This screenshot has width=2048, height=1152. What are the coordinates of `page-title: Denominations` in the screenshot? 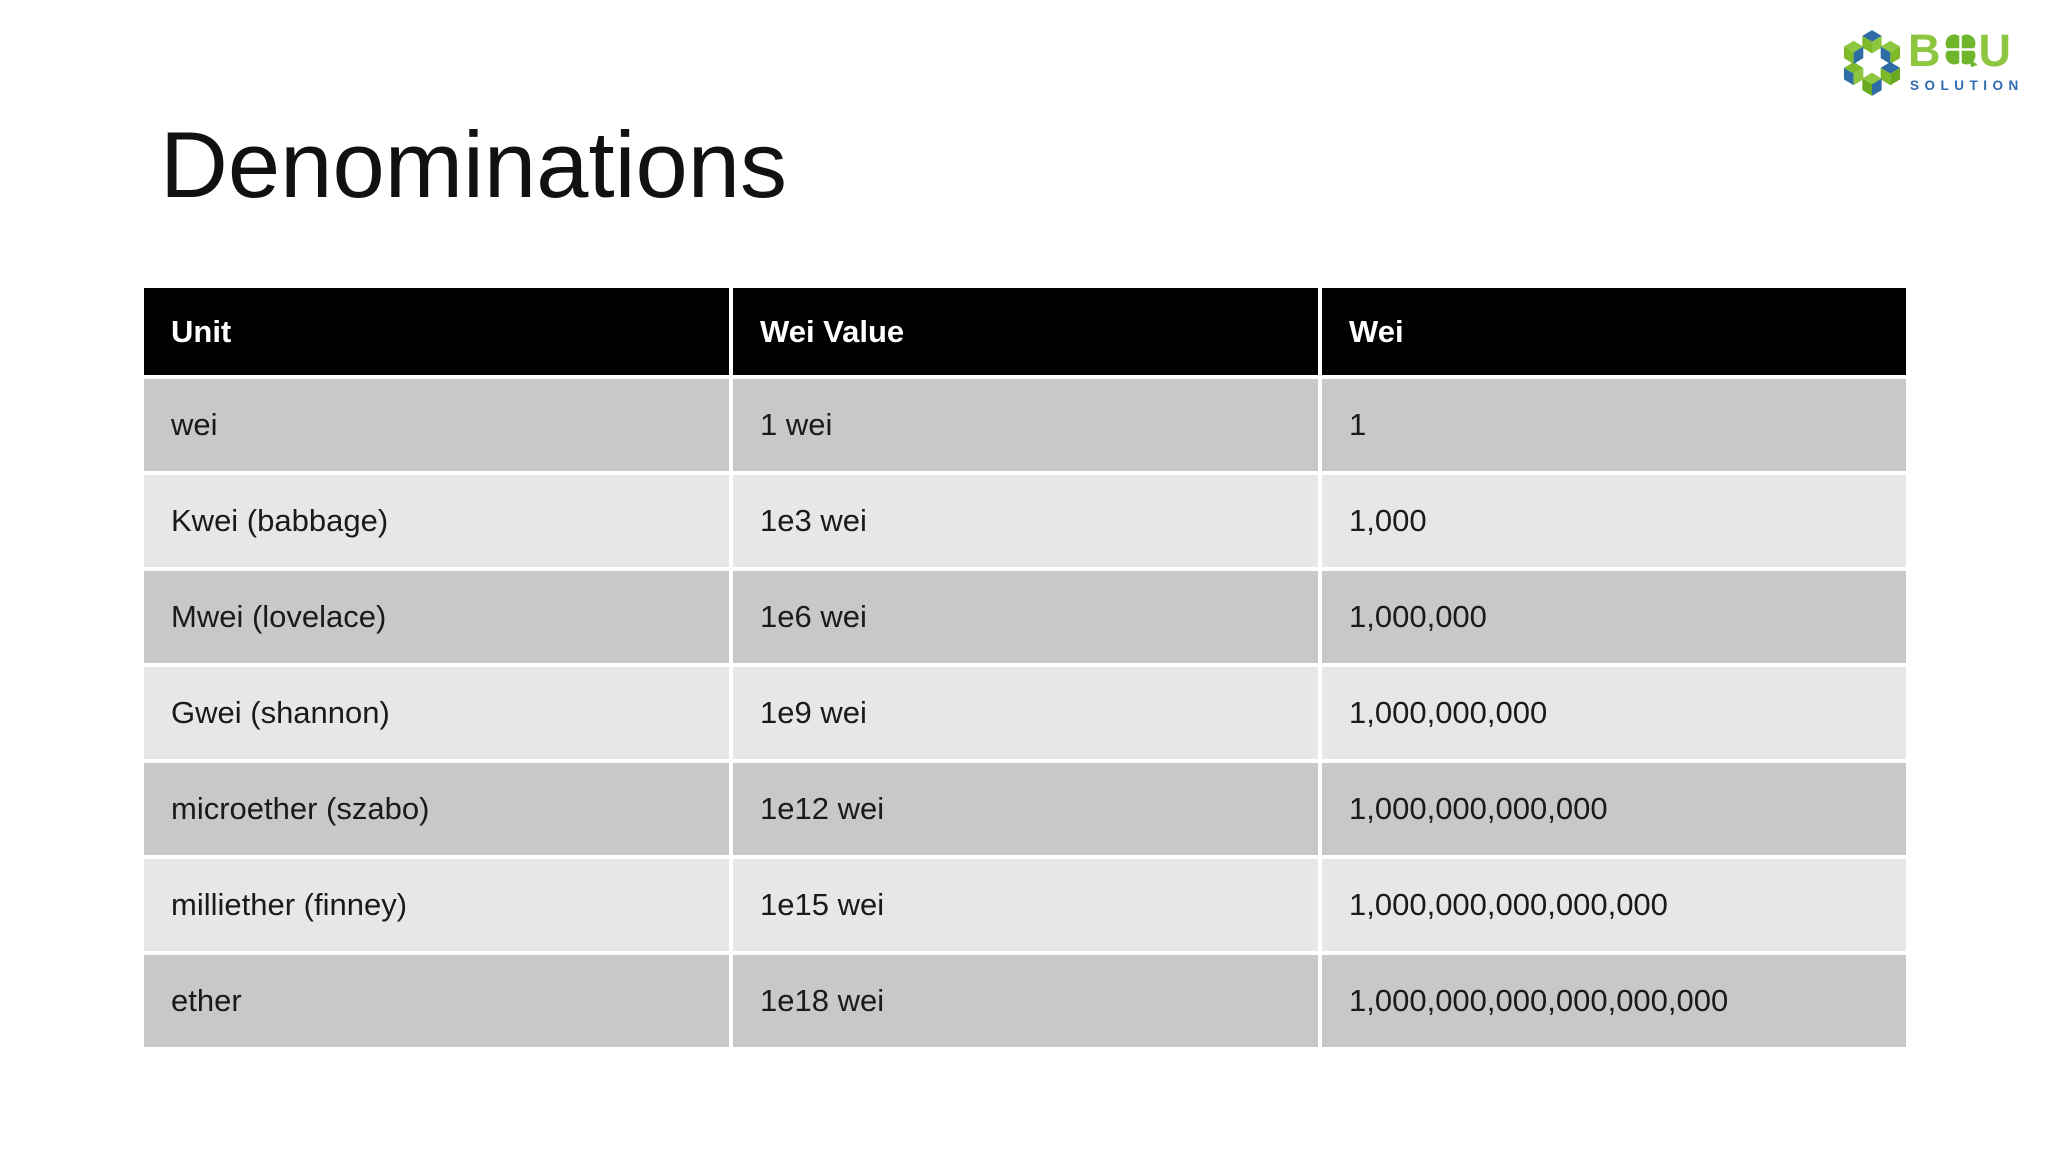 It's located at (474, 164).